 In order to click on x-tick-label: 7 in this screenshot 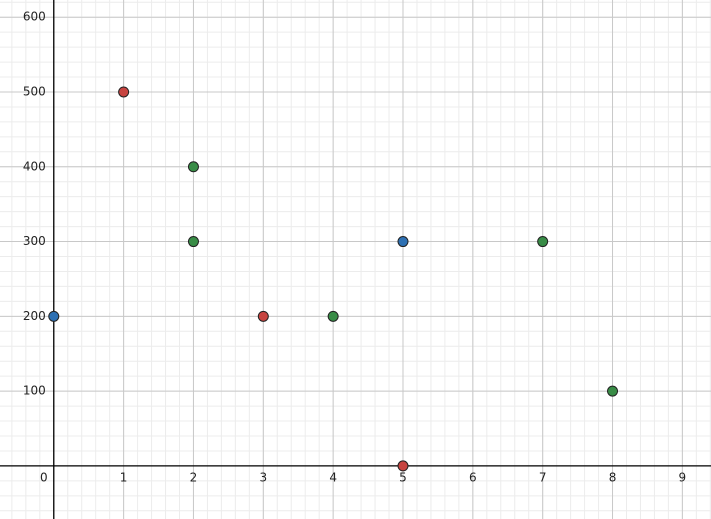, I will do `click(543, 477)`.